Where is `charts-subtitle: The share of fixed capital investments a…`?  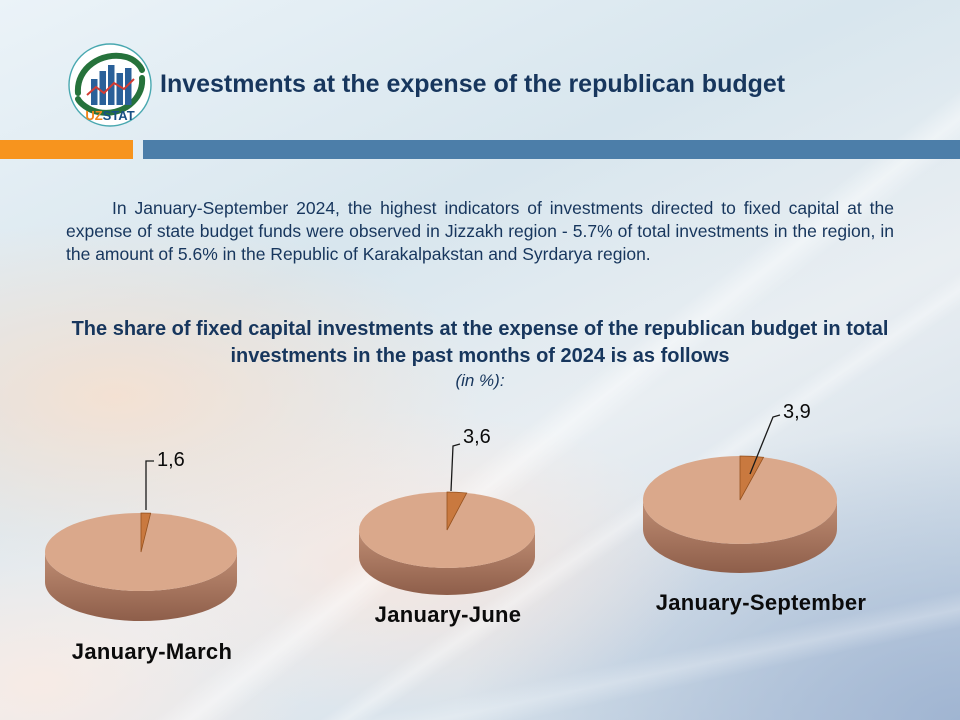
charts-subtitle: The share of fixed capital investments a… is located at coordinates (480, 342).